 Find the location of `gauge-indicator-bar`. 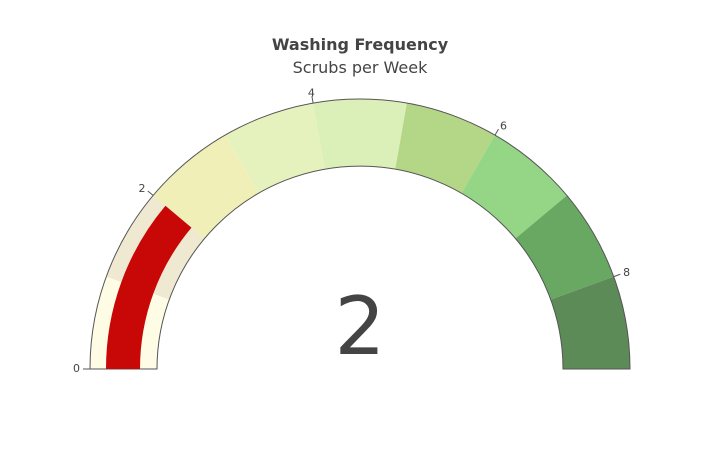

gauge-indicator-bar is located at coordinates (149, 287).